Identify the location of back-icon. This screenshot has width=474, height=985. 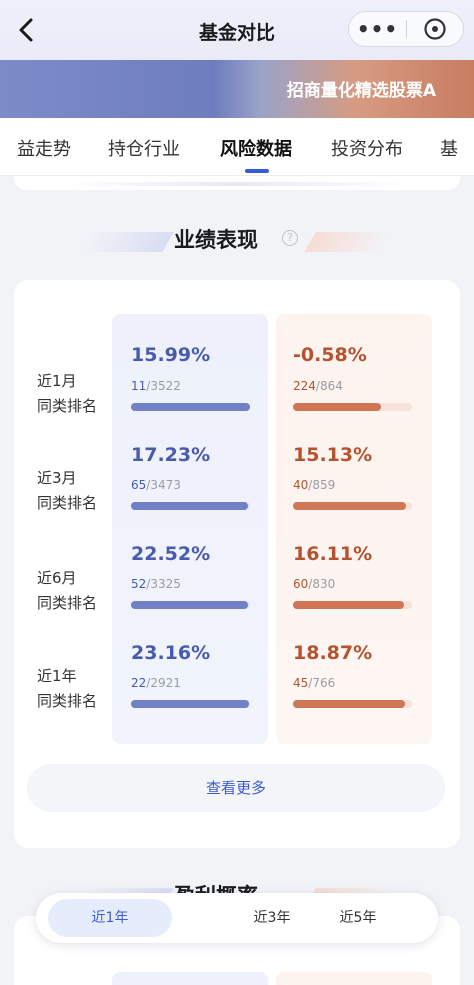
(27, 30).